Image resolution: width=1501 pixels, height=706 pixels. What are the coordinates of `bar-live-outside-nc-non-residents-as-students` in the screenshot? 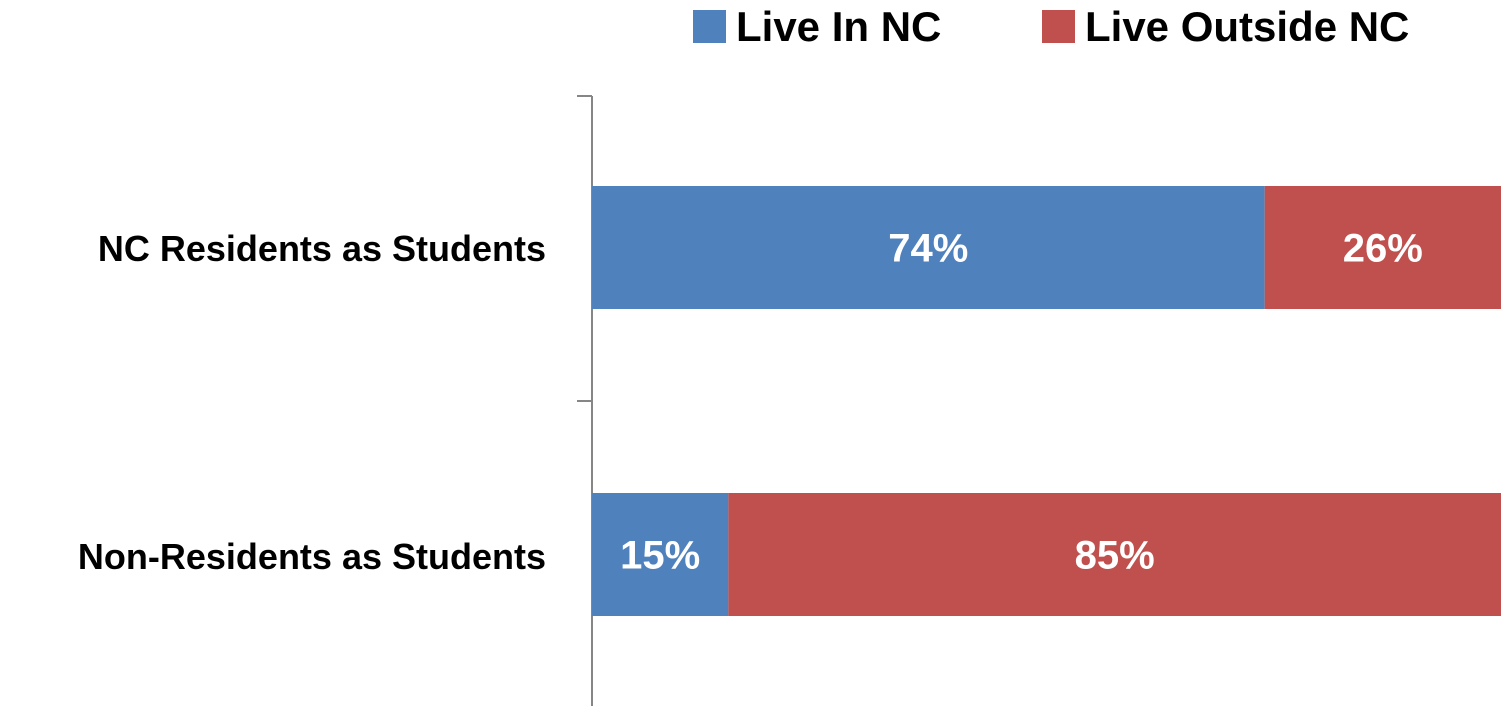 It's located at (1114, 554).